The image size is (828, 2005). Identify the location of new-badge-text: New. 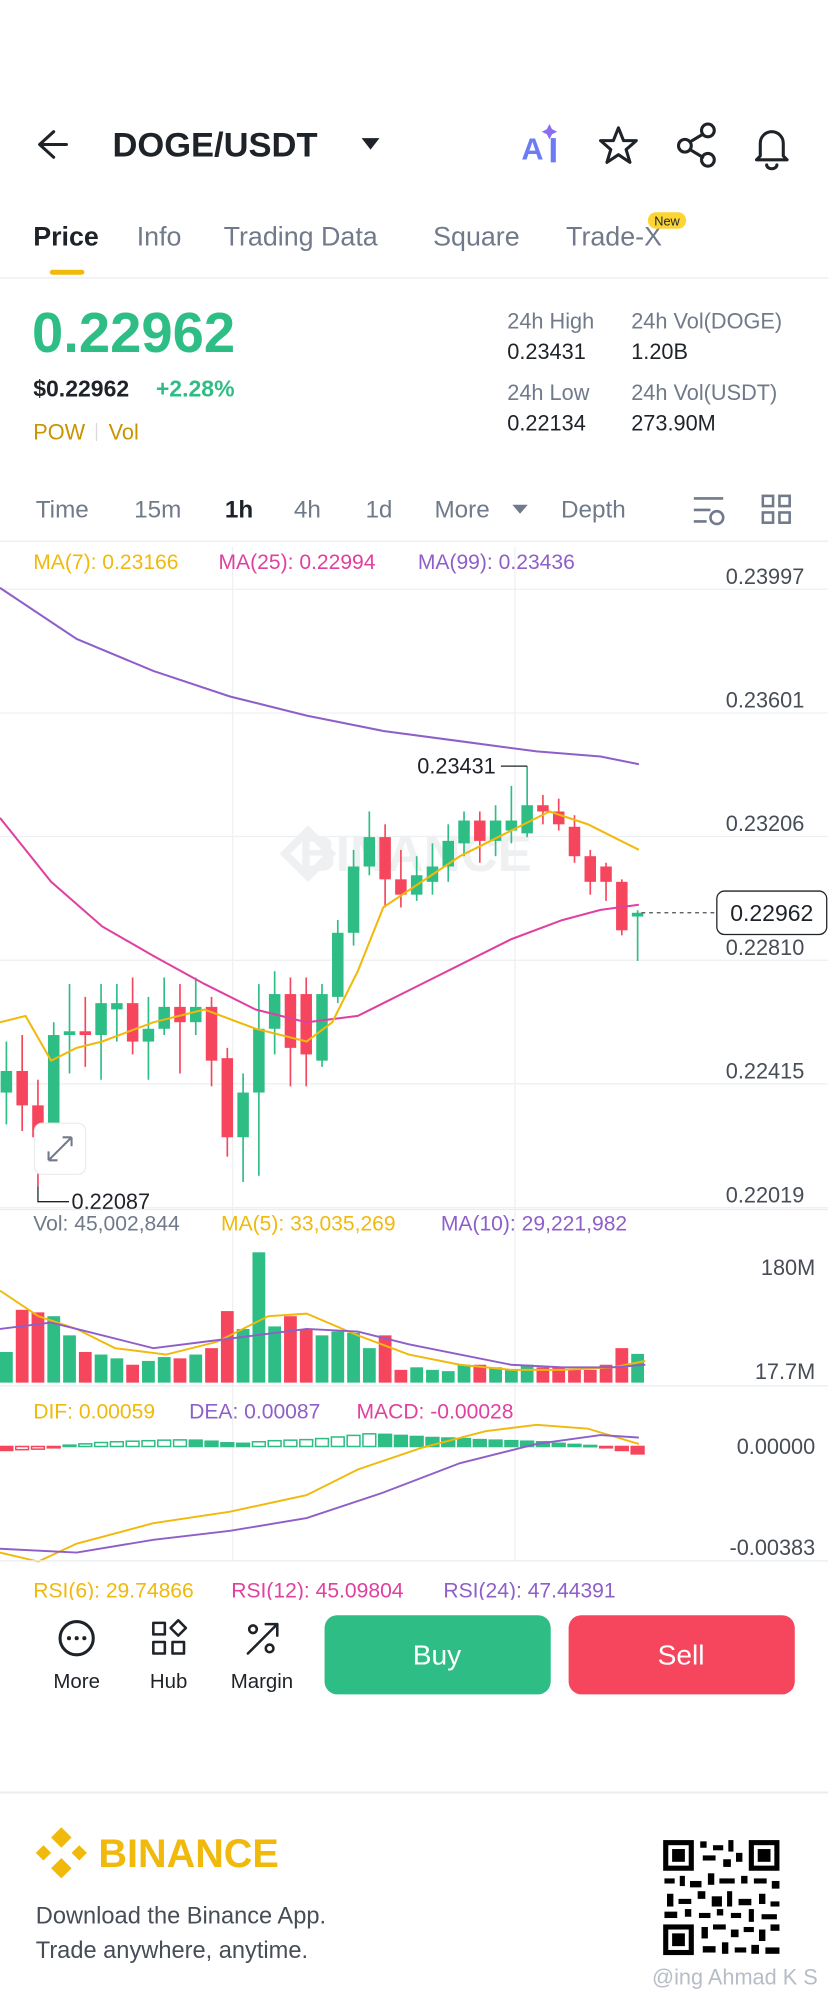
(667, 221).